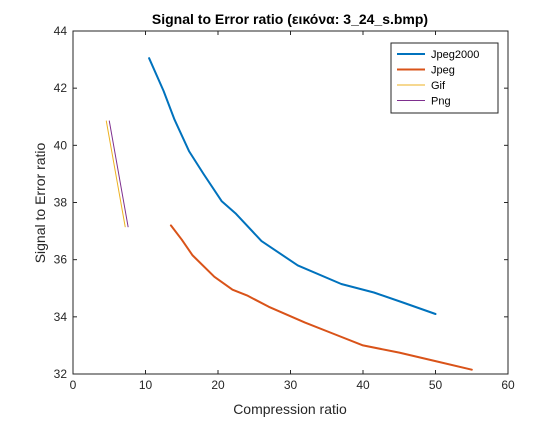  I want to click on x-tick-label: 10, so click(146, 385).